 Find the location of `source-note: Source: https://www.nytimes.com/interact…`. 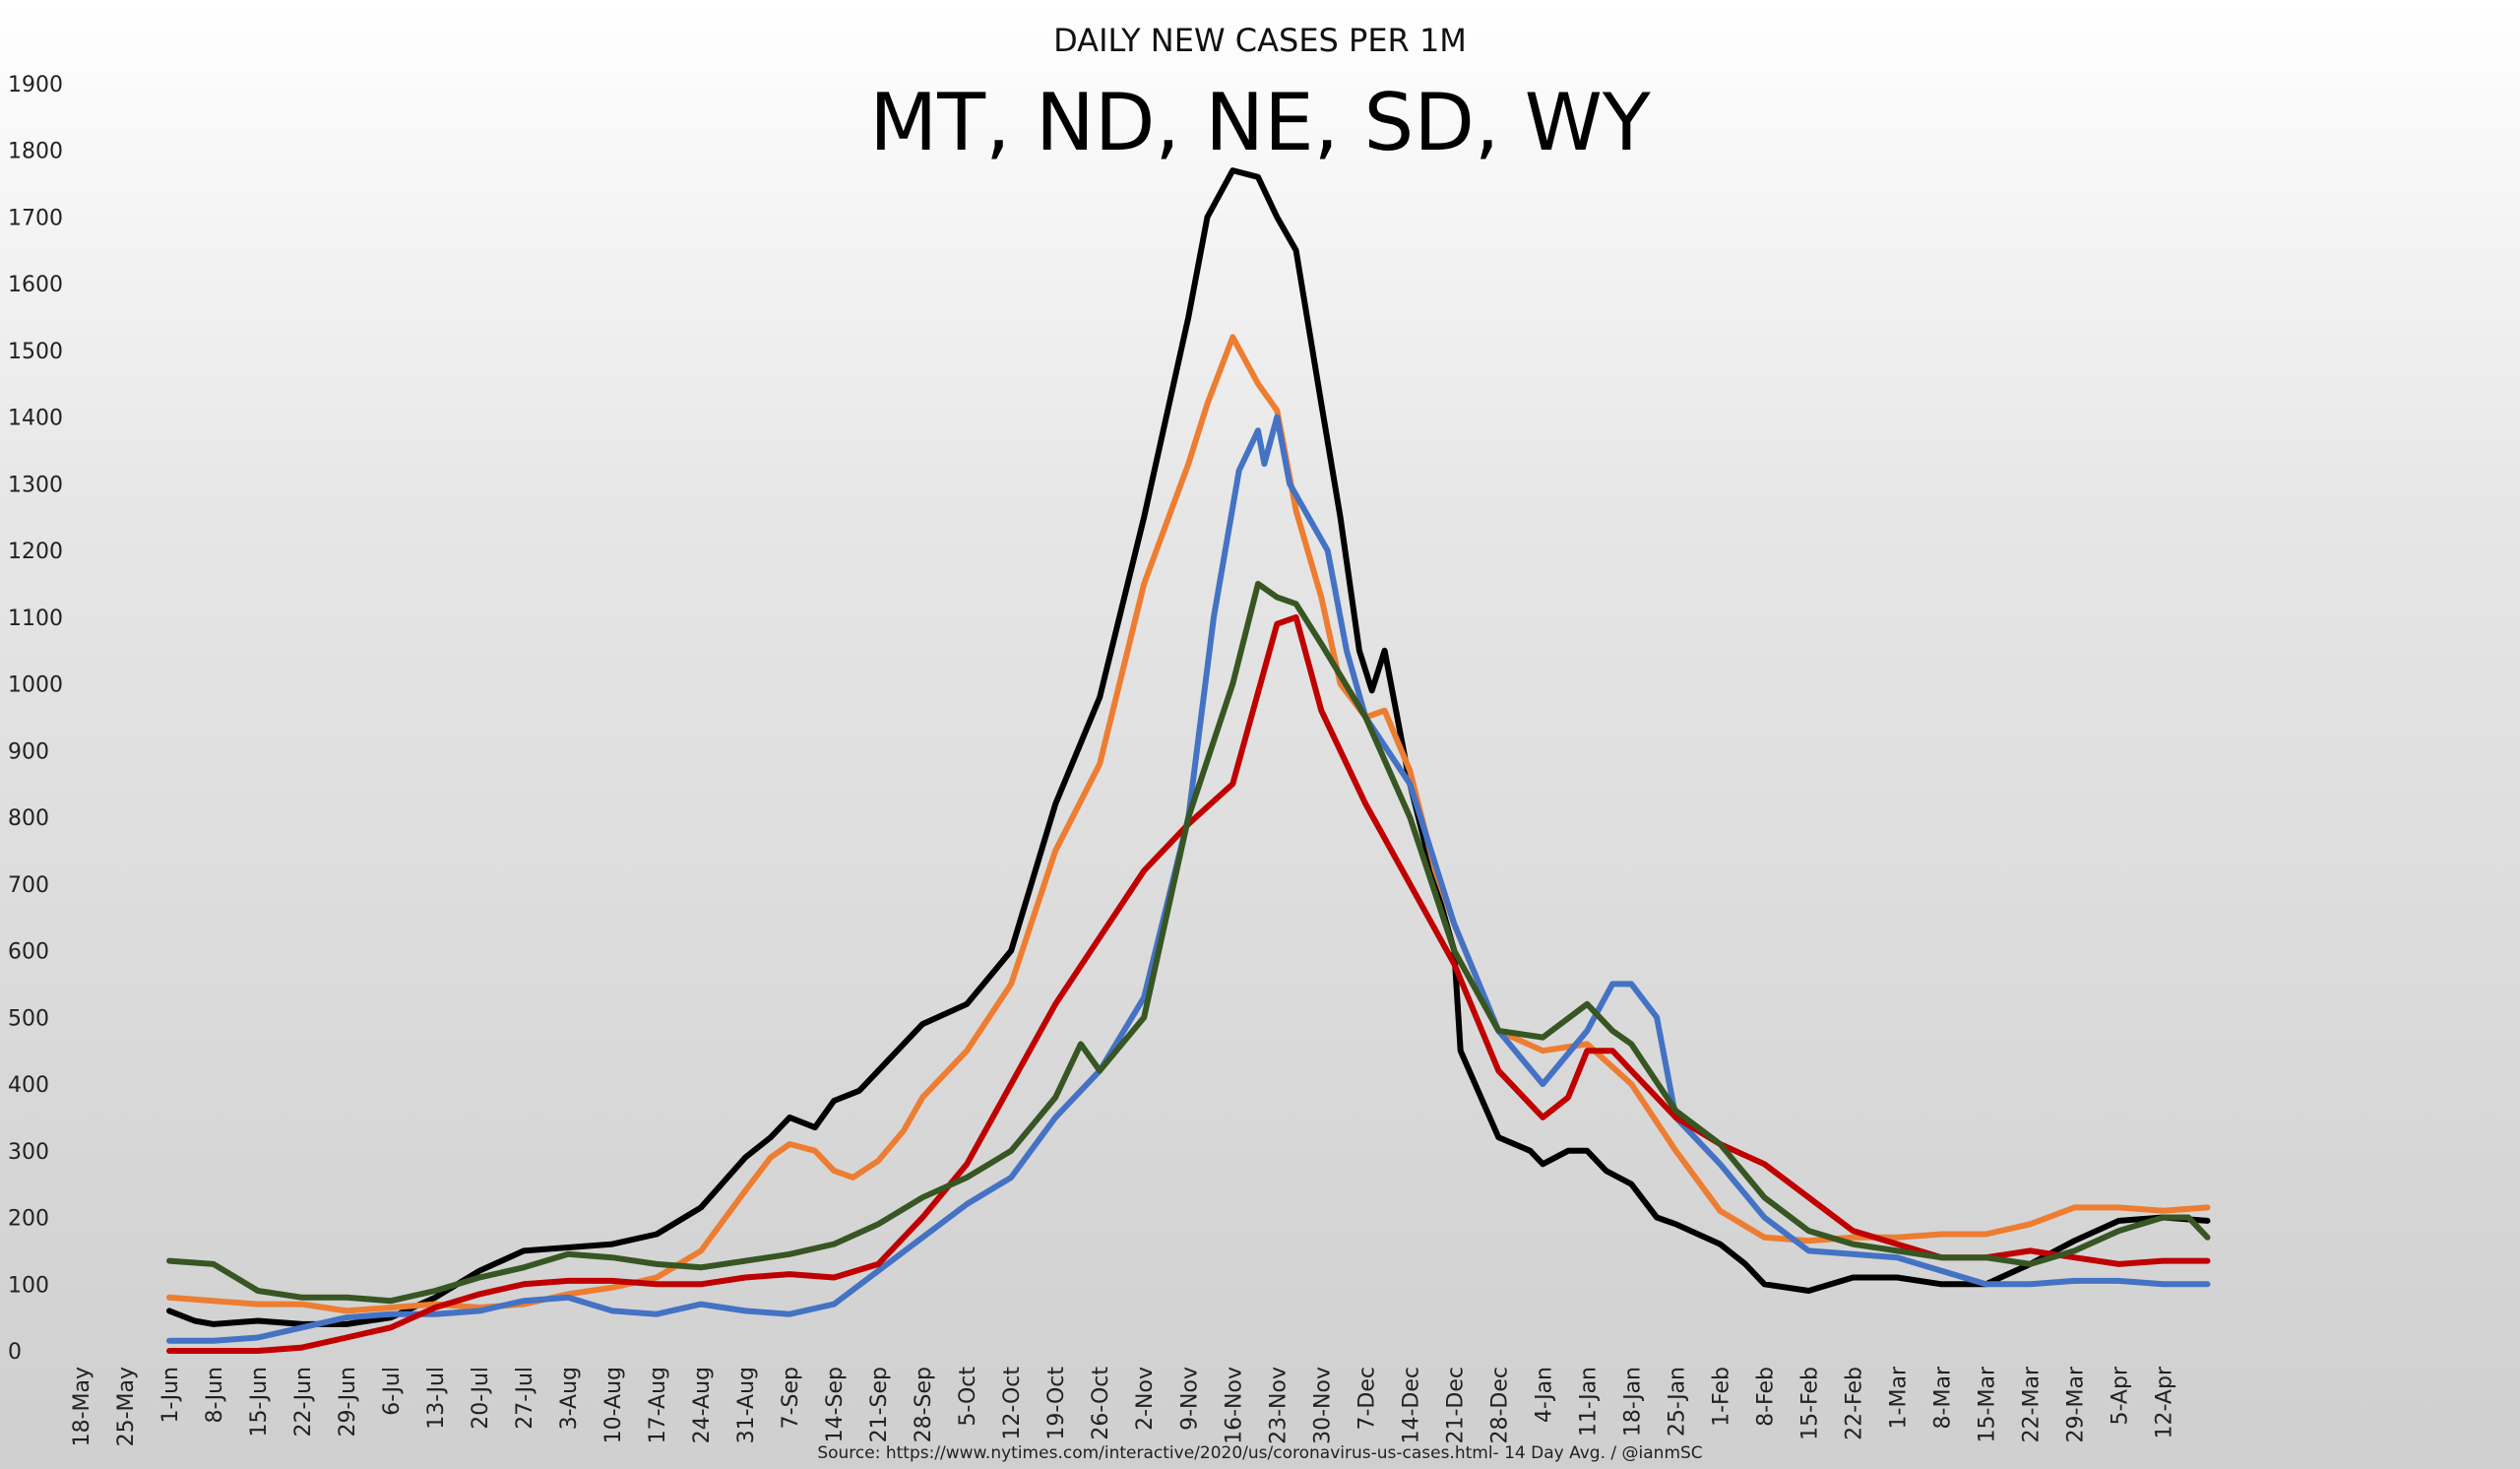

source-note: Source: https://www.nytimes.com/interact… is located at coordinates (1259, 1453).